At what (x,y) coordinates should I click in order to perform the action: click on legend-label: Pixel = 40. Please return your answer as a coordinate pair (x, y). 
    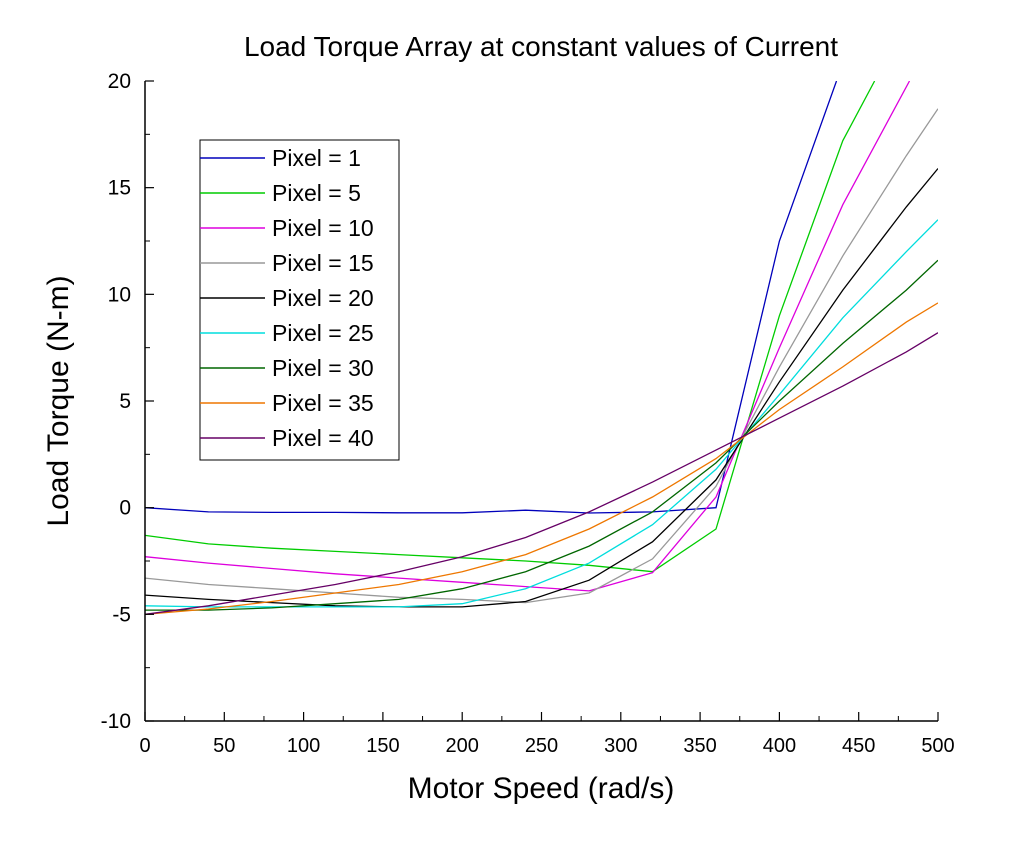
    Looking at the image, I should click on (323, 438).